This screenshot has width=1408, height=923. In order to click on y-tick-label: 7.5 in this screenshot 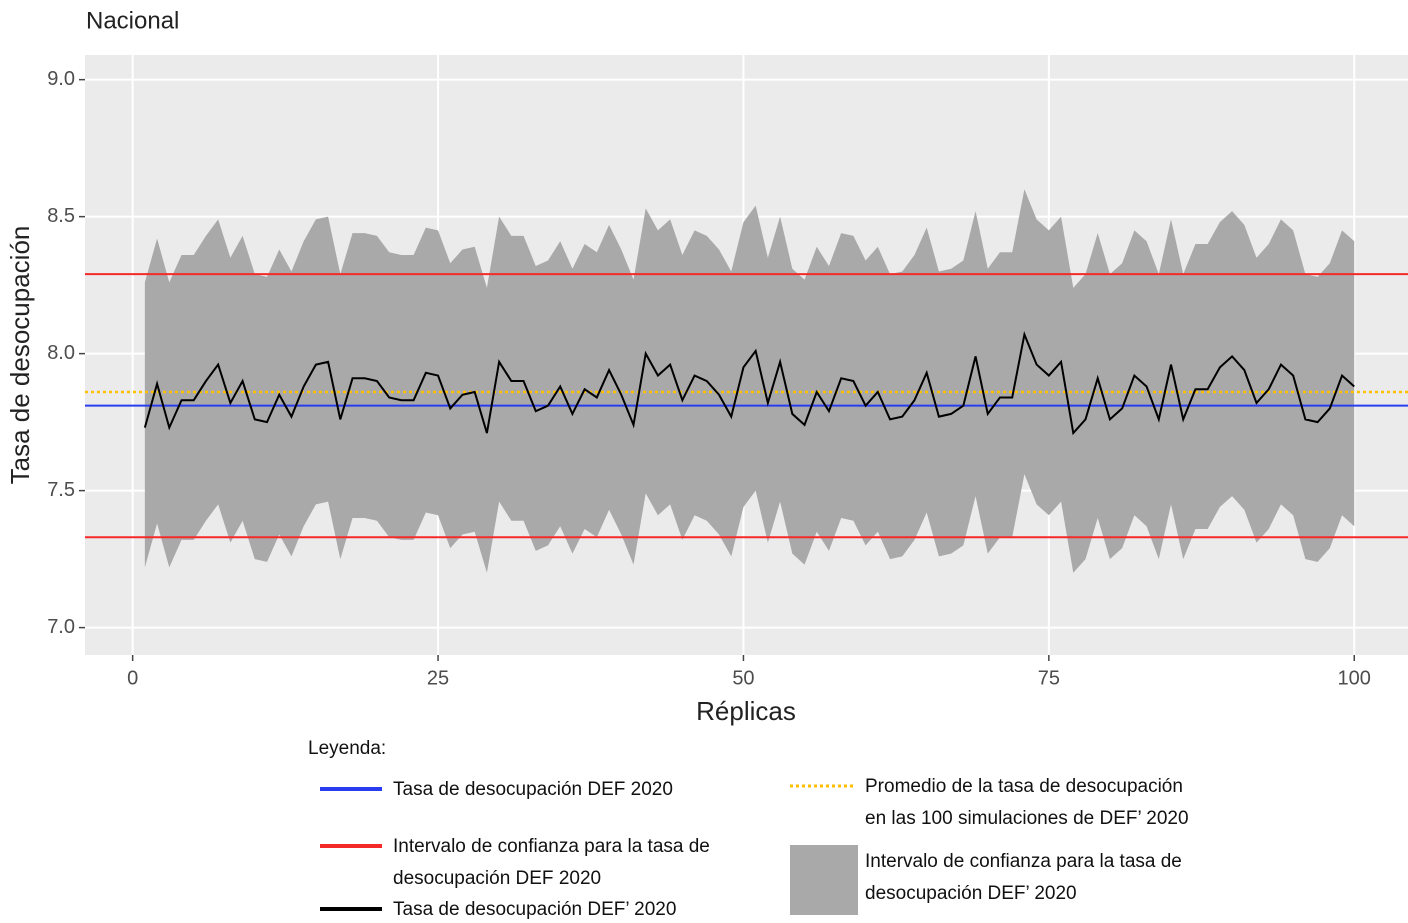, I will do `click(61, 490)`.